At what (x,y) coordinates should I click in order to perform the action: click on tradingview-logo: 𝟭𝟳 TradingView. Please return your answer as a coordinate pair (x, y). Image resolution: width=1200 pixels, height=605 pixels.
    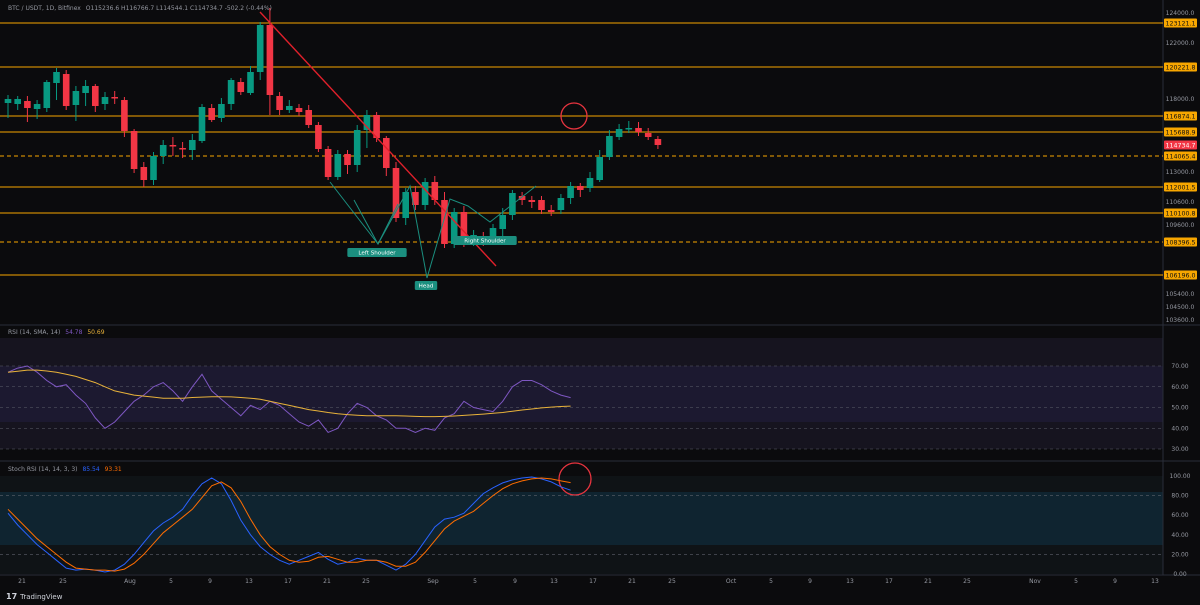
    Looking at the image, I should click on (34, 596).